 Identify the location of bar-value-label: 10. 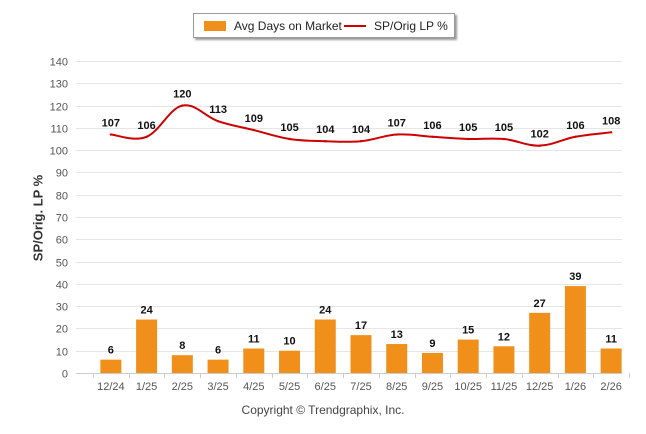
(289, 342).